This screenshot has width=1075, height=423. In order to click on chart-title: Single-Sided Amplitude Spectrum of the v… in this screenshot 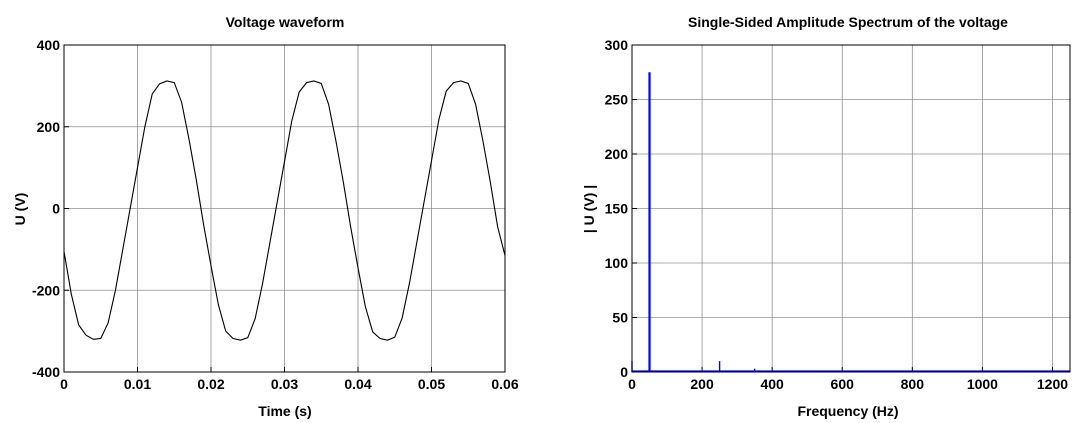, I will do `click(848, 22)`.